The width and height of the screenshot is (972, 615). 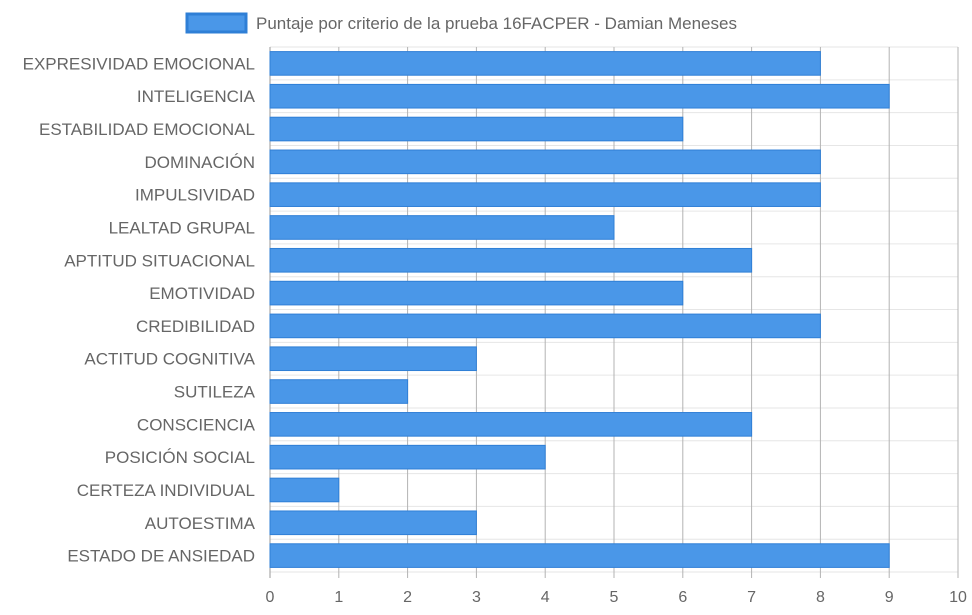 I want to click on x-tick-label: 1, so click(x=338, y=597).